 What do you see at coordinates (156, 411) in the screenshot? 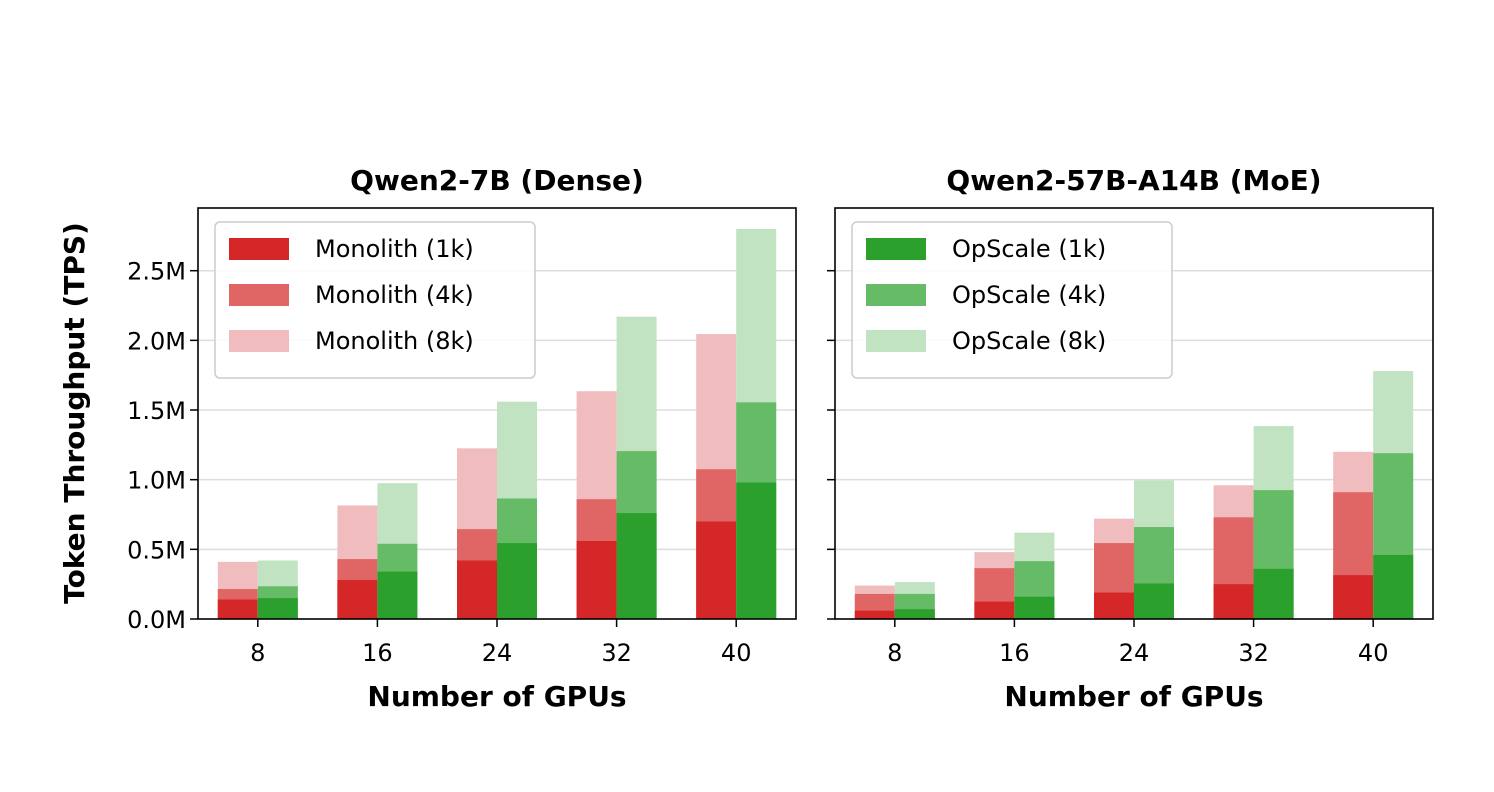
I see `y-tick-label: 1.5M` at bounding box center [156, 411].